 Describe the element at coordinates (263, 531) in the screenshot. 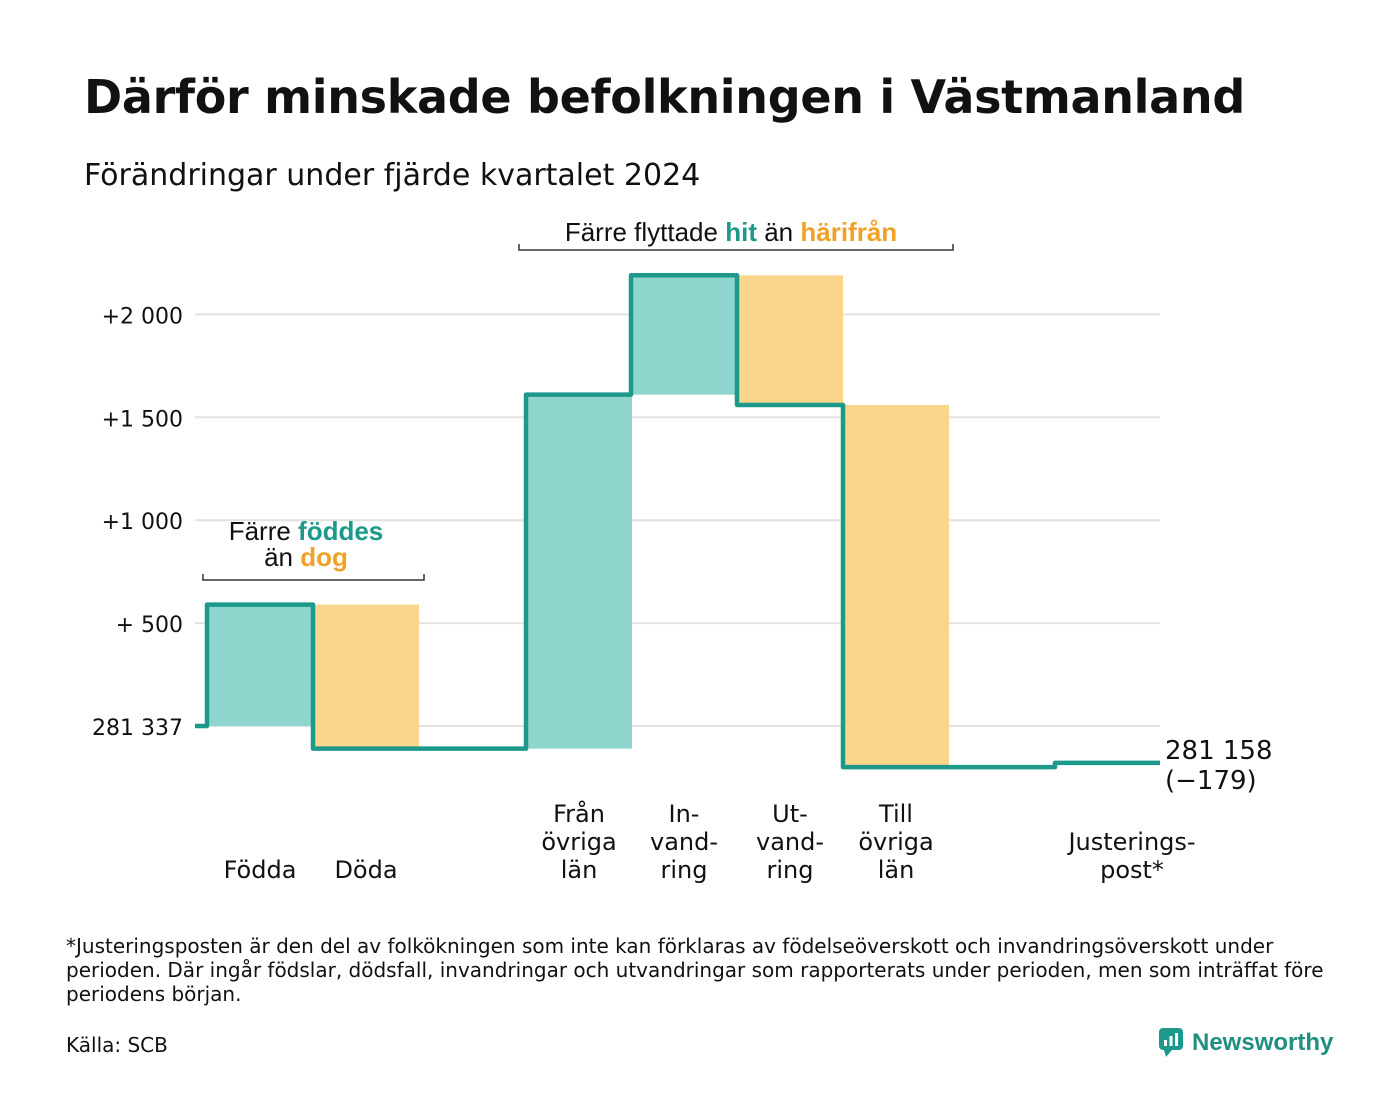

I see `annotation-part: Färre` at that location.